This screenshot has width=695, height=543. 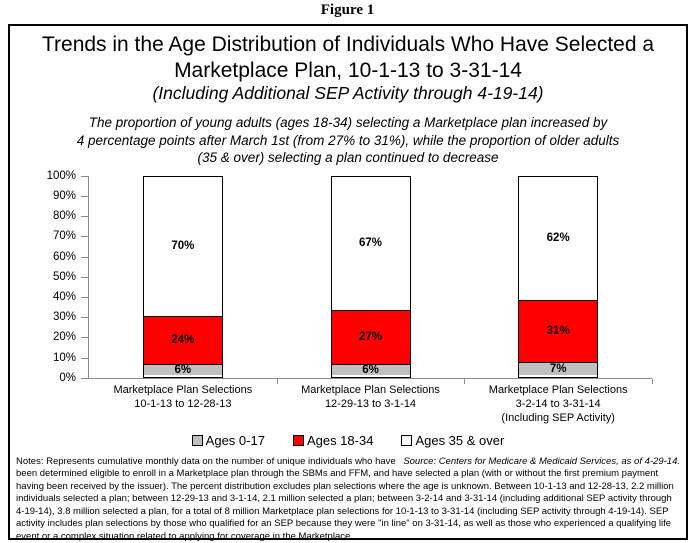 What do you see at coordinates (64, 236) in the screenshot?
I see `y-axis-label: 70%` at bounding box center [64, 236].